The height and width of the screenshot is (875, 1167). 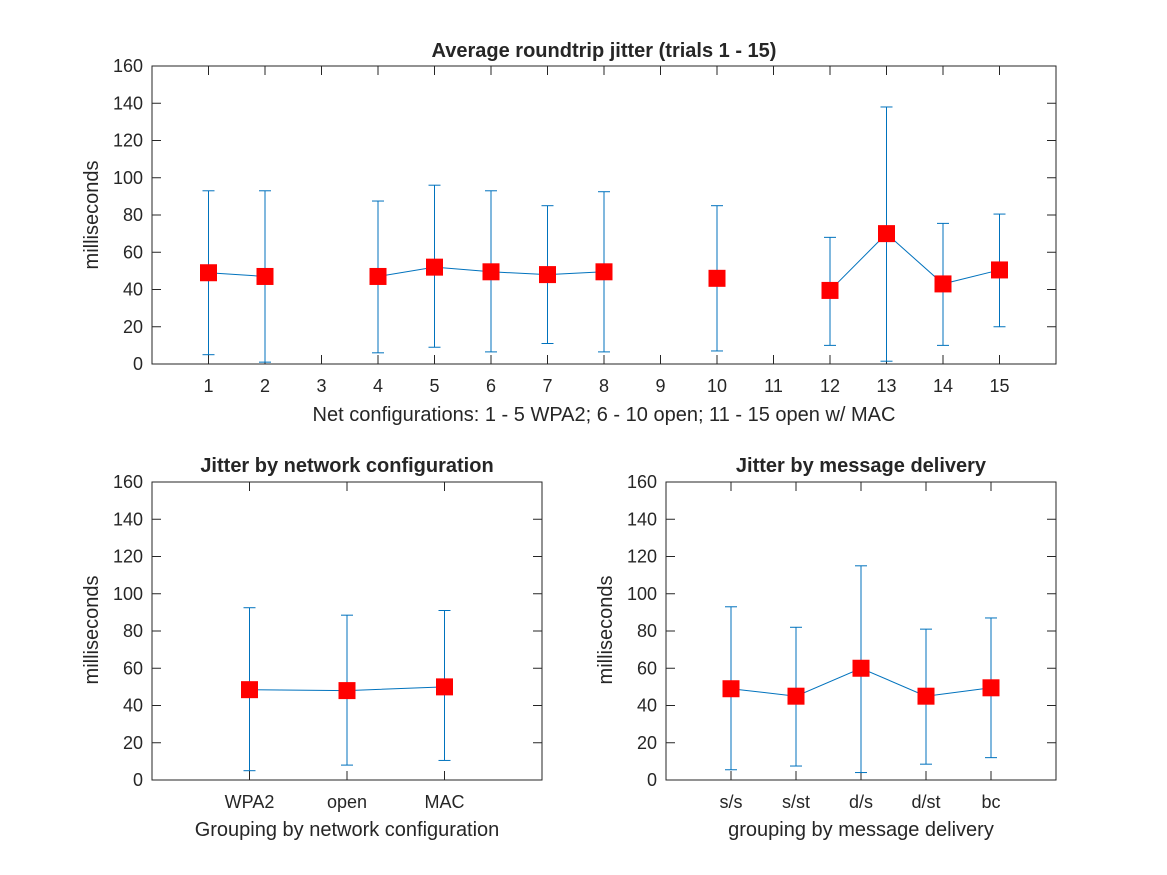 I want to click on chart-network-title: Jitter by network configuration, so click(x=346, y=466).